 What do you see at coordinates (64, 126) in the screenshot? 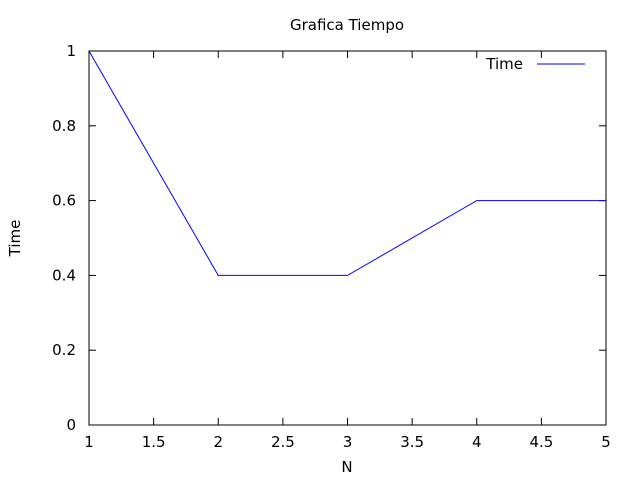
I see `y-tick-label: 0.8` at bounding box center [64, 126].